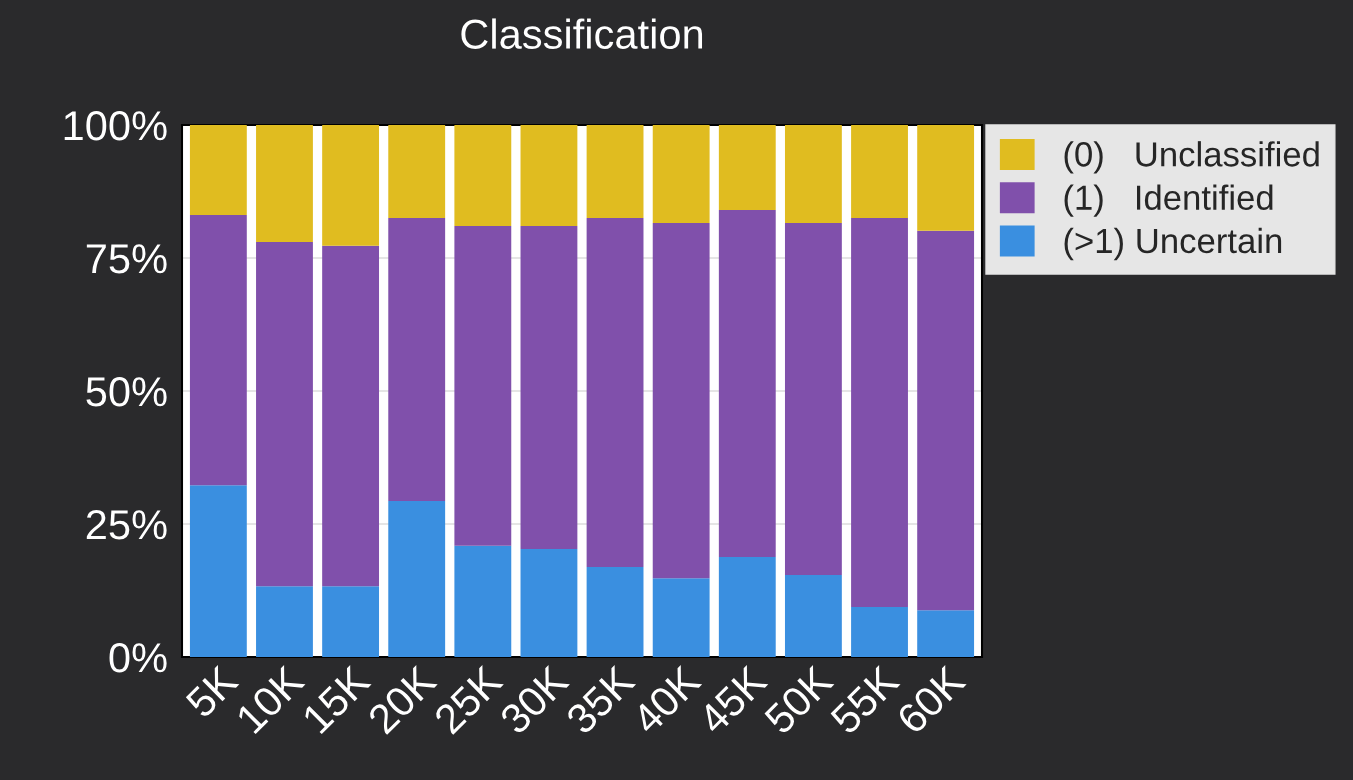  What do you see at coordinates (126, 525) in the screenshot?
I see `y-tick-label: 25%` at bounding box center [126, 525].